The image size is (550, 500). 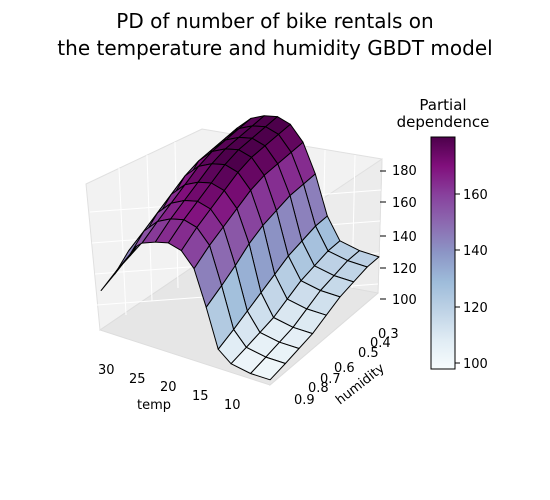 I want to click on y-tick-label: 0.3, so click(x=388, y=334).